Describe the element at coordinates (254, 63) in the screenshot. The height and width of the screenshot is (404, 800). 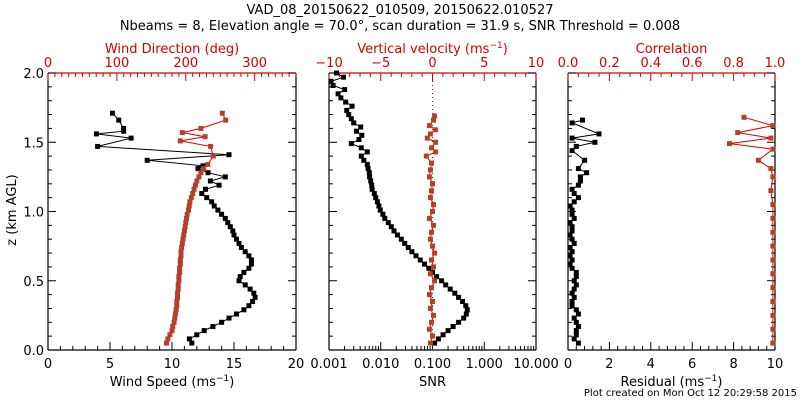
I see `x2-tick-label: 300` at that location.